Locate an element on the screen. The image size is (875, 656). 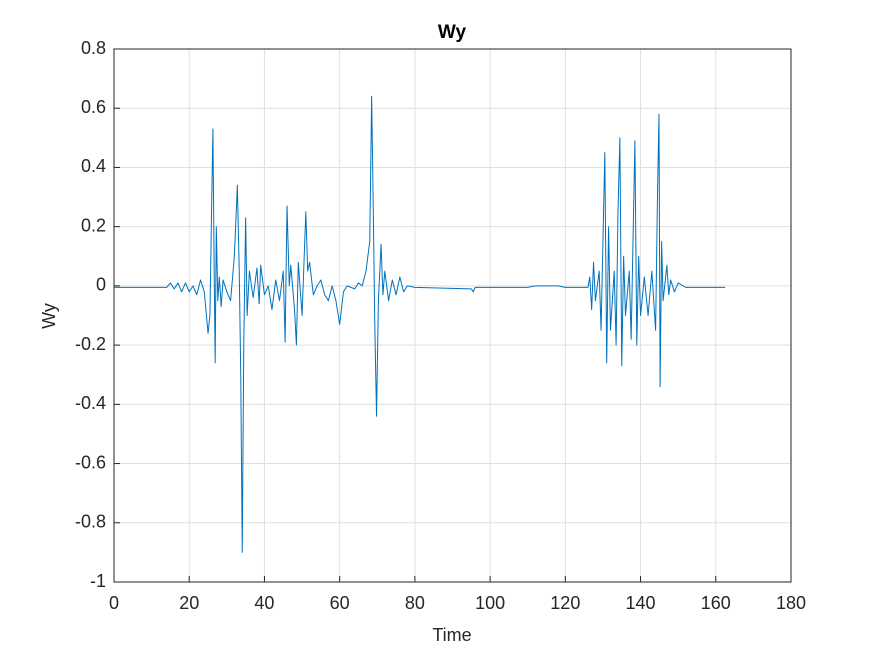
x-axis-label: Time is located at coordinates (451, 635).